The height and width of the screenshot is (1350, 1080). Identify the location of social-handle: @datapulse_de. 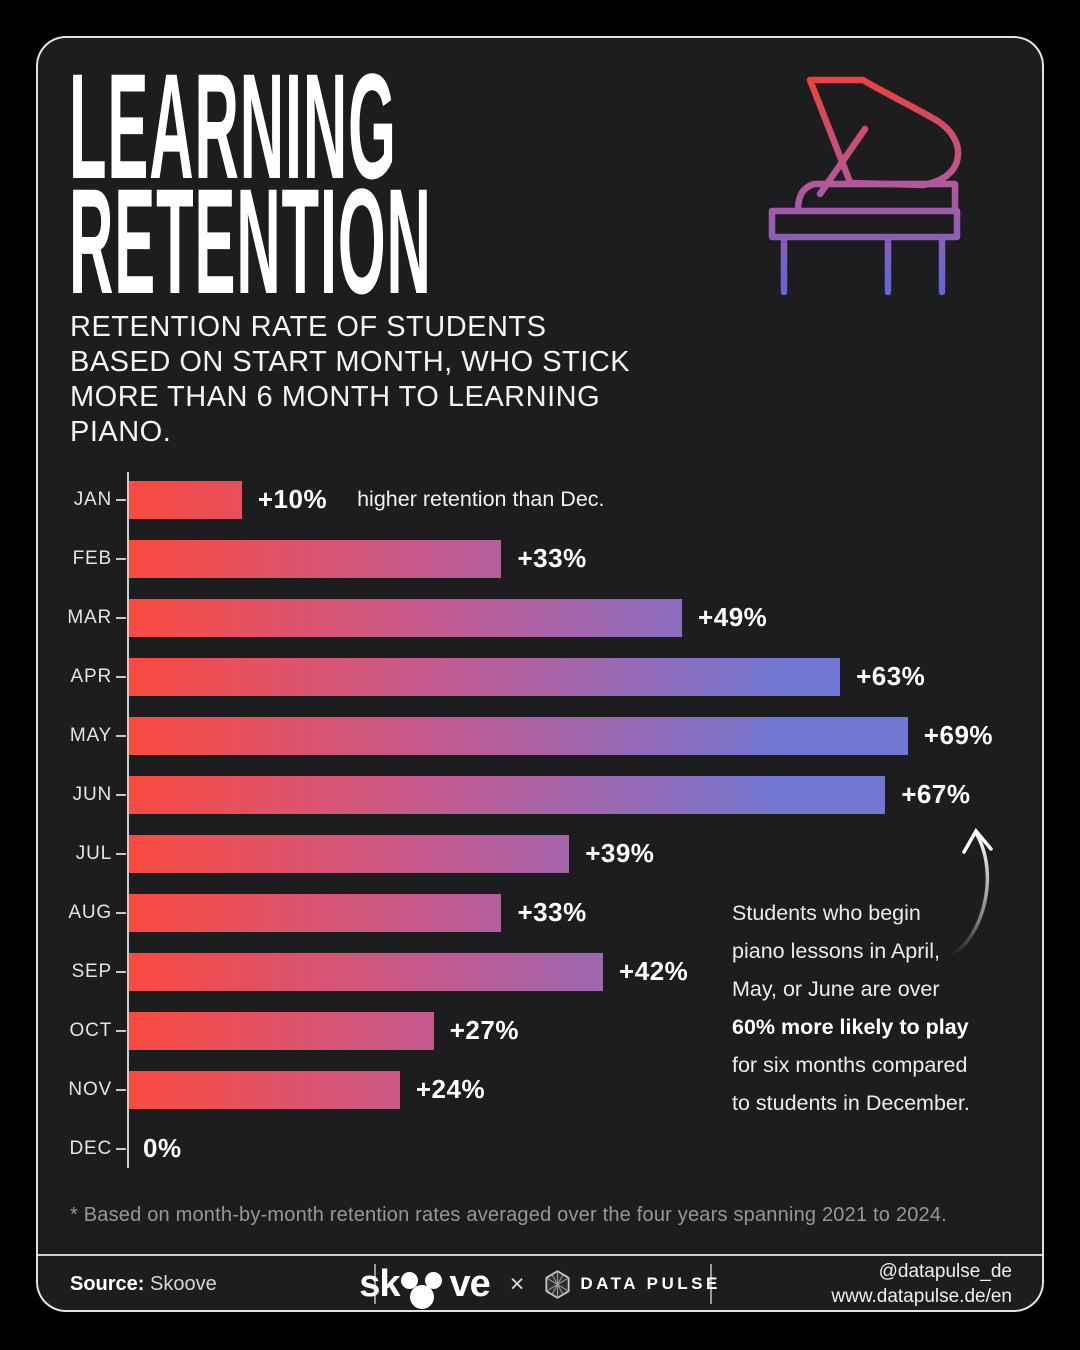
(945, 1271).